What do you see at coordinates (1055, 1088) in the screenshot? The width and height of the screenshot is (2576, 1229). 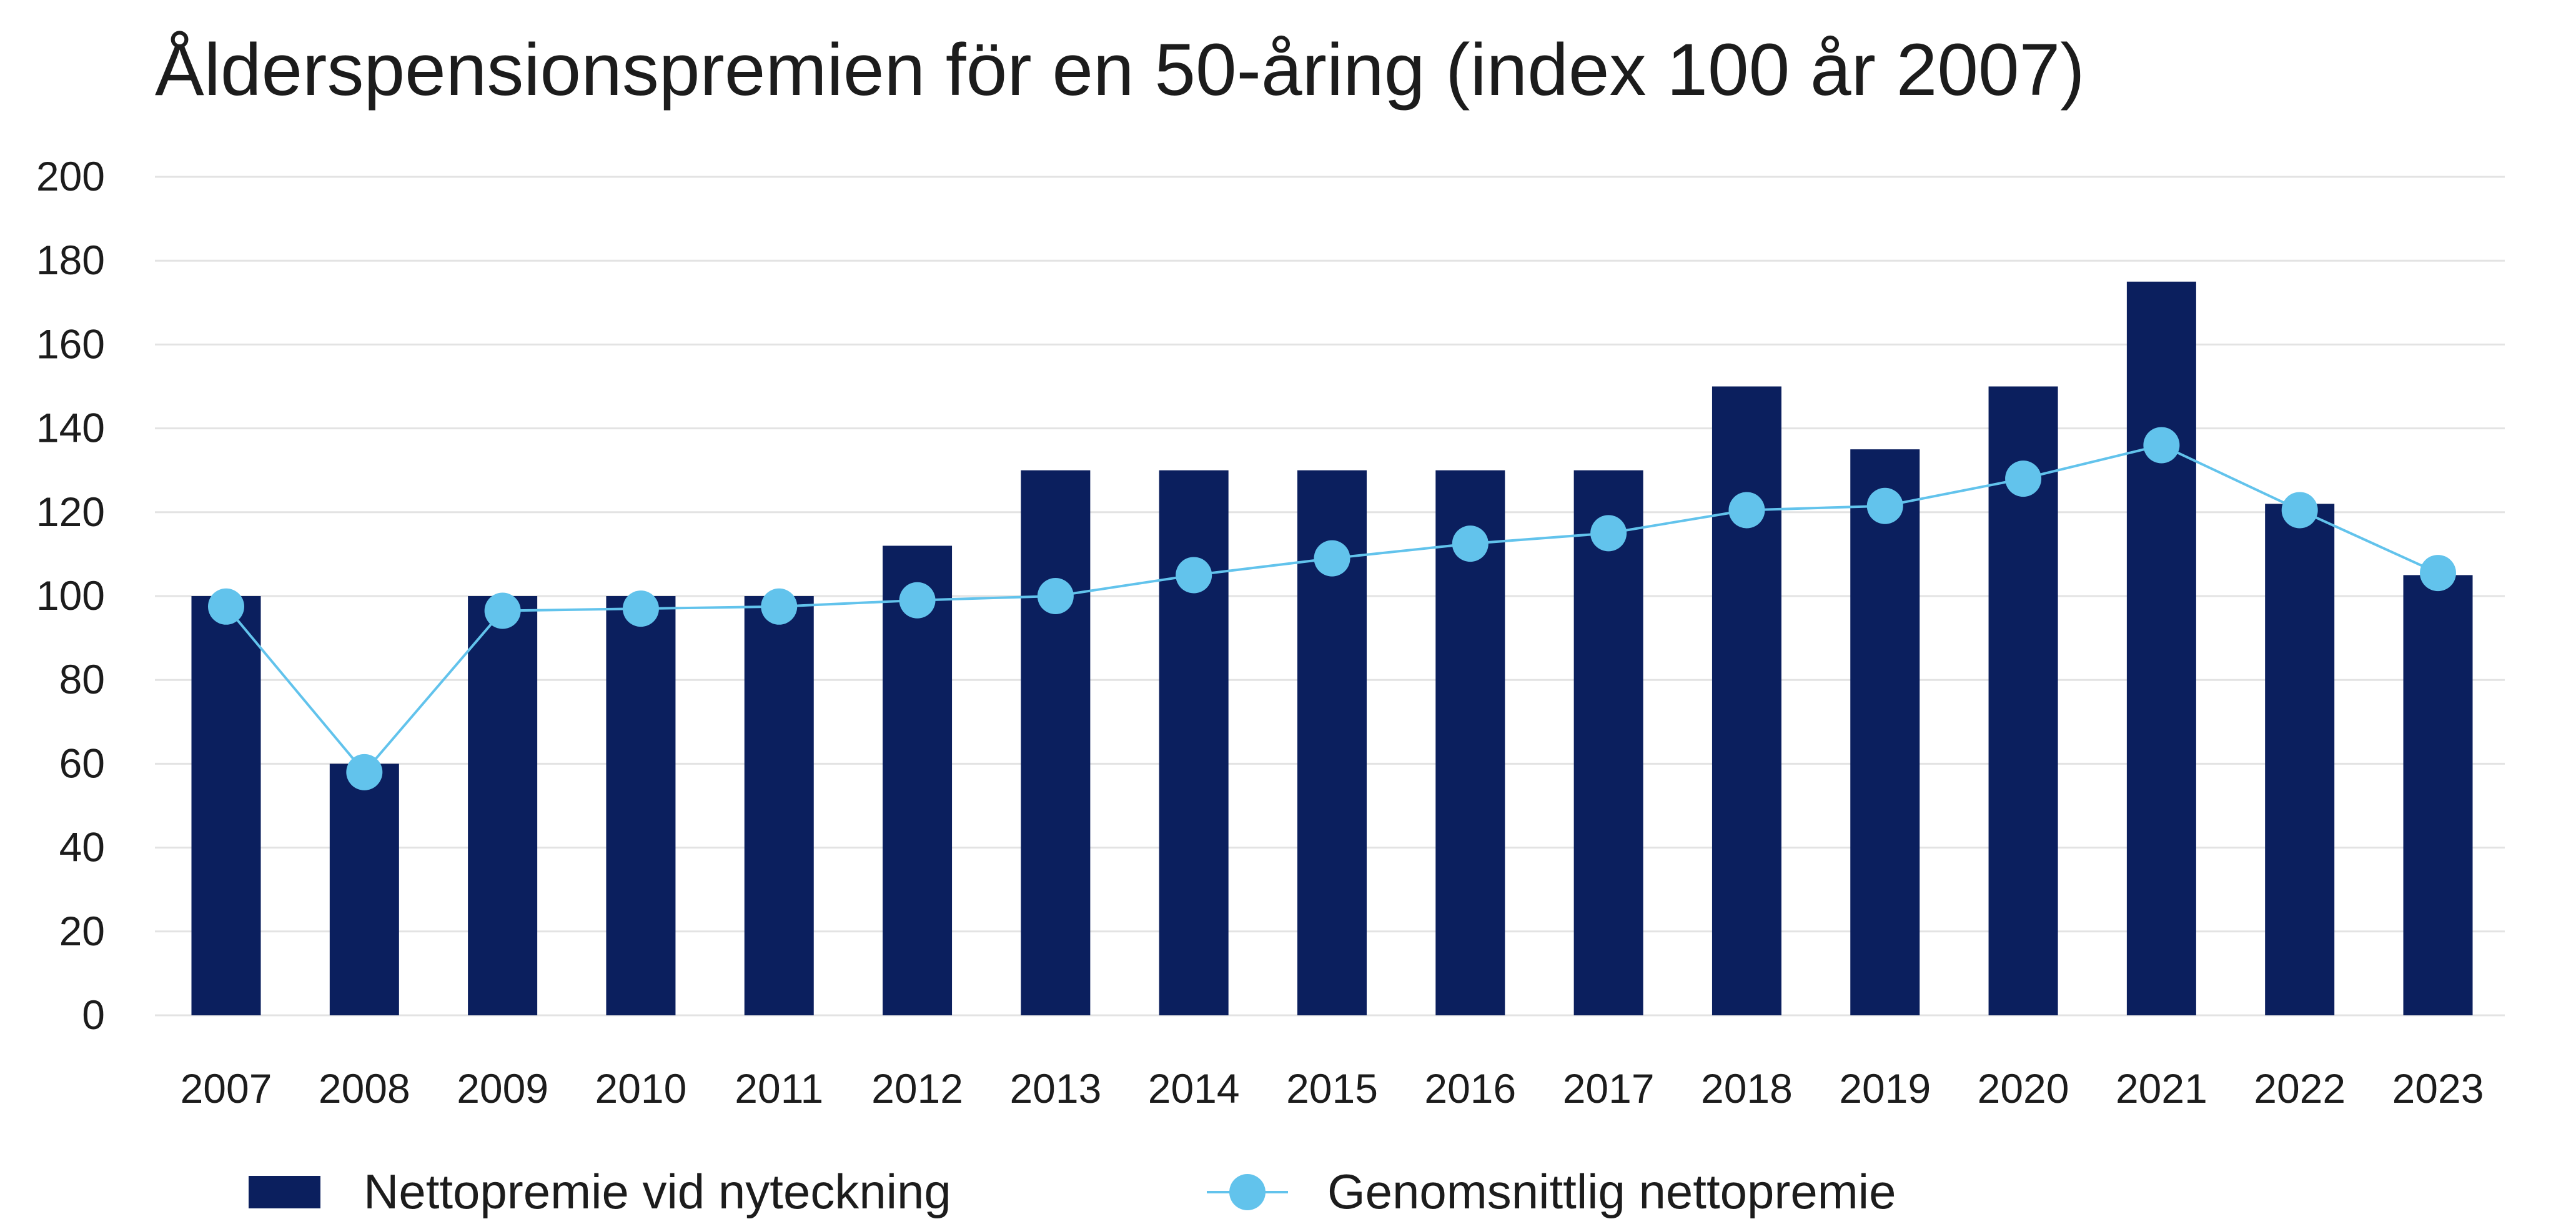 I see `x-tick-label: 2013` at bounding box center [1055, 1088].